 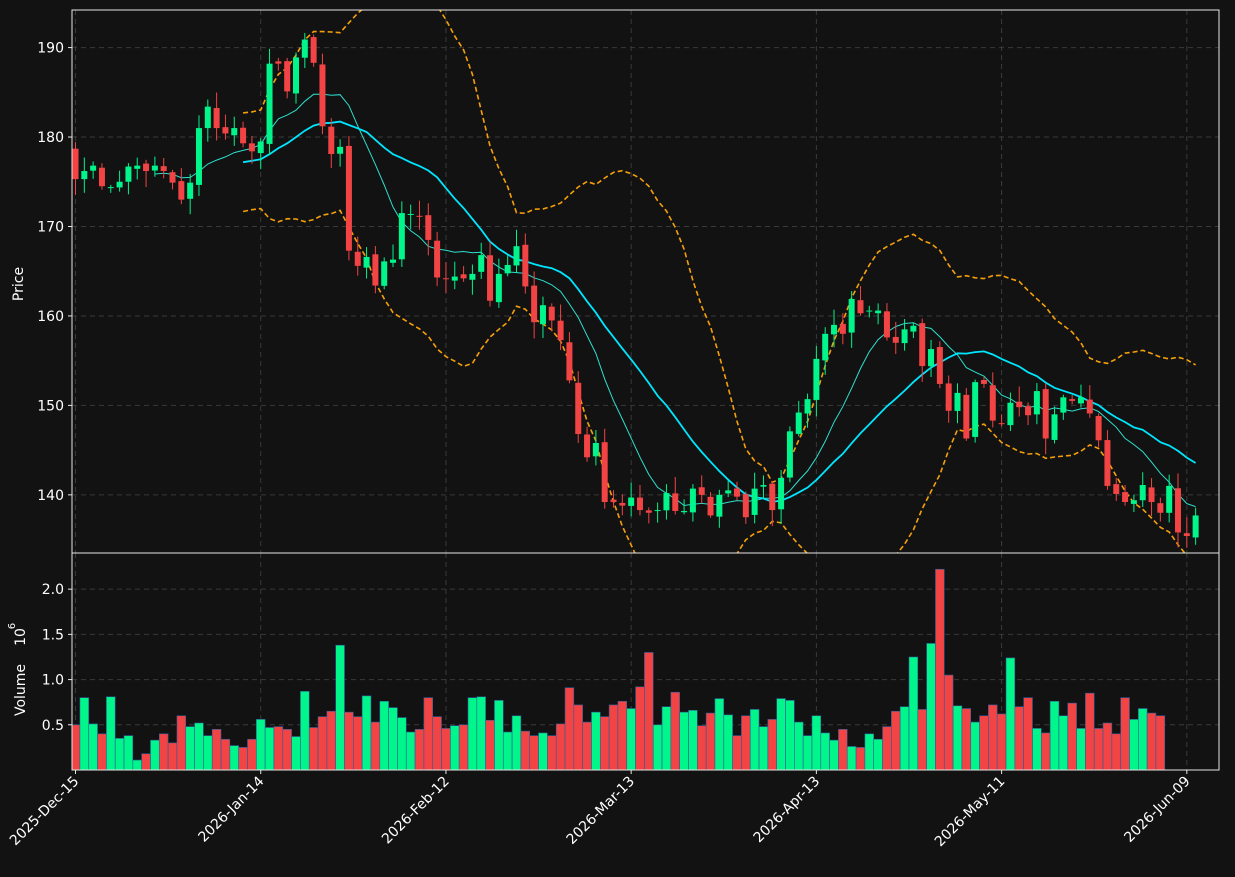 I want to click on price-tick-label: 150, so click(x=50, y=406).